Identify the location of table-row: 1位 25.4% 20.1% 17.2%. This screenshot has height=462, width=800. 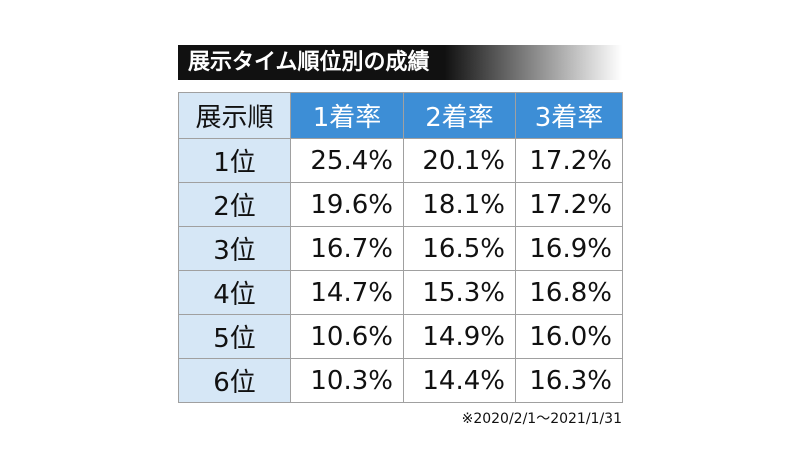
(400, 160).